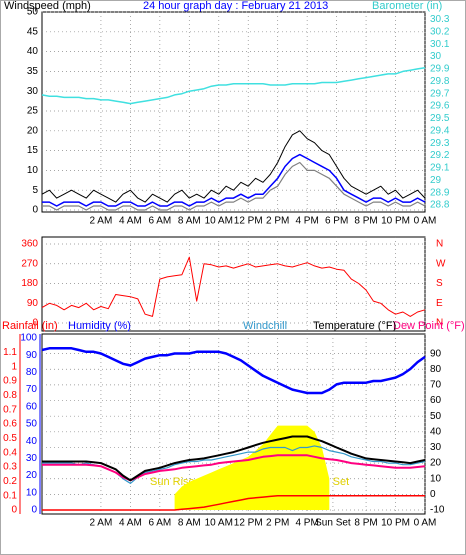 This screenshot has width=466, height=555. What do you see at coordinates (436, 400) in the screenshot?
I see `y-tick-label: 60` at bounding box center [436, 400].